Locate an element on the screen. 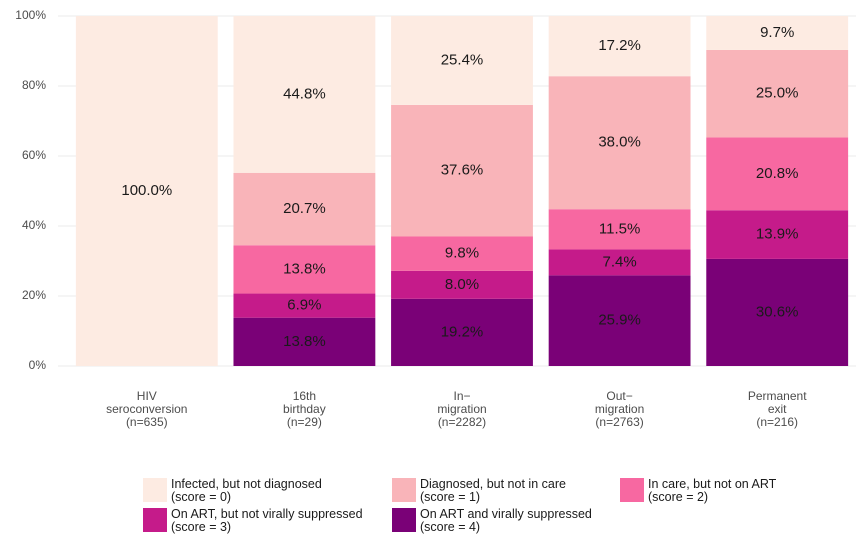  x-tick-label: In− migration (n=2282) is located at coordinates (462, 409).